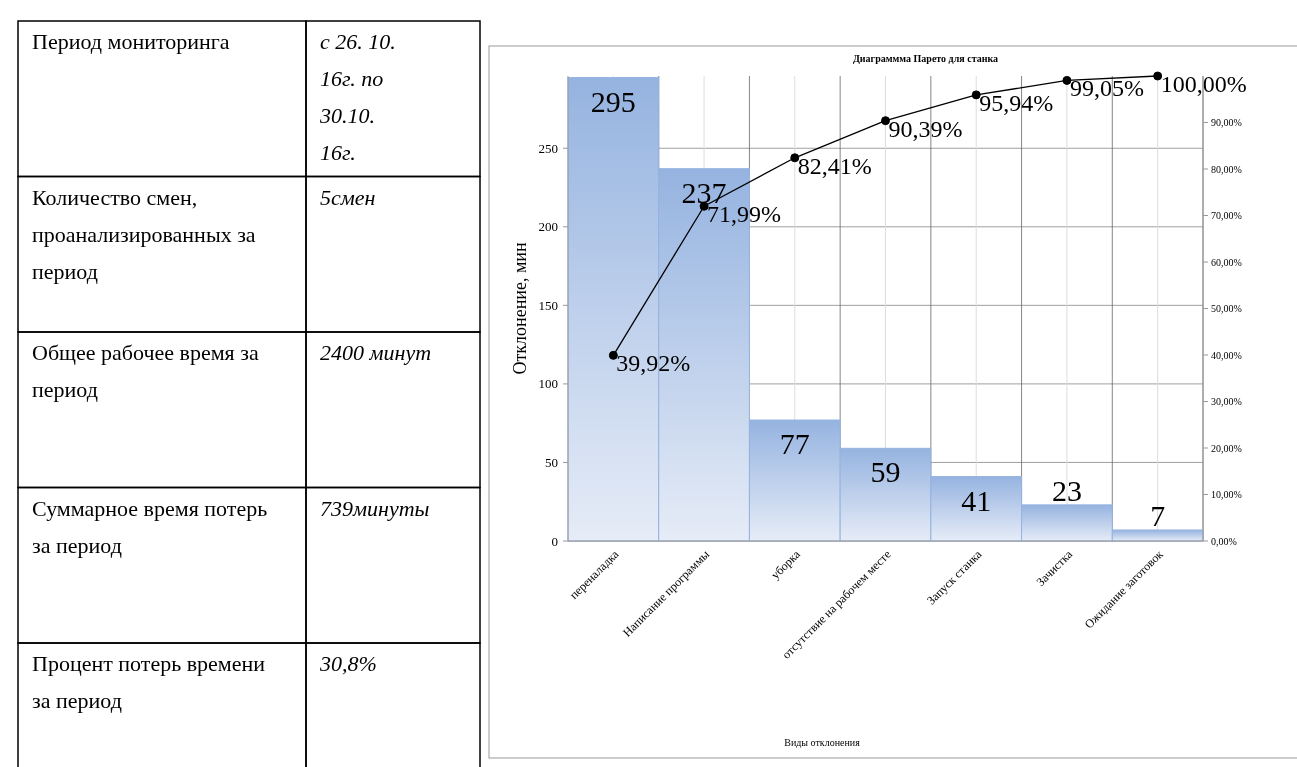 The image size is (1297, 767). What do you see at coordinates (548, 227) in the screenshot?
I see `y-tick-label: 200` at bounding box center [548, 227].